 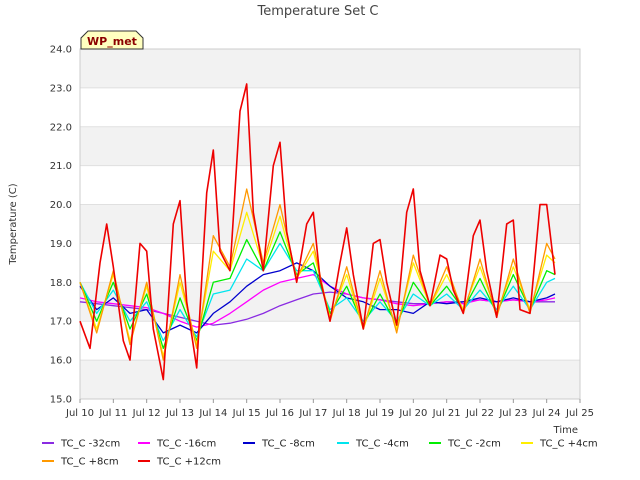 What do you see at coordinates (379, 413) in the screenshot?
I see `x-tick-label: Jul 19` at bounding box center [379, 413].